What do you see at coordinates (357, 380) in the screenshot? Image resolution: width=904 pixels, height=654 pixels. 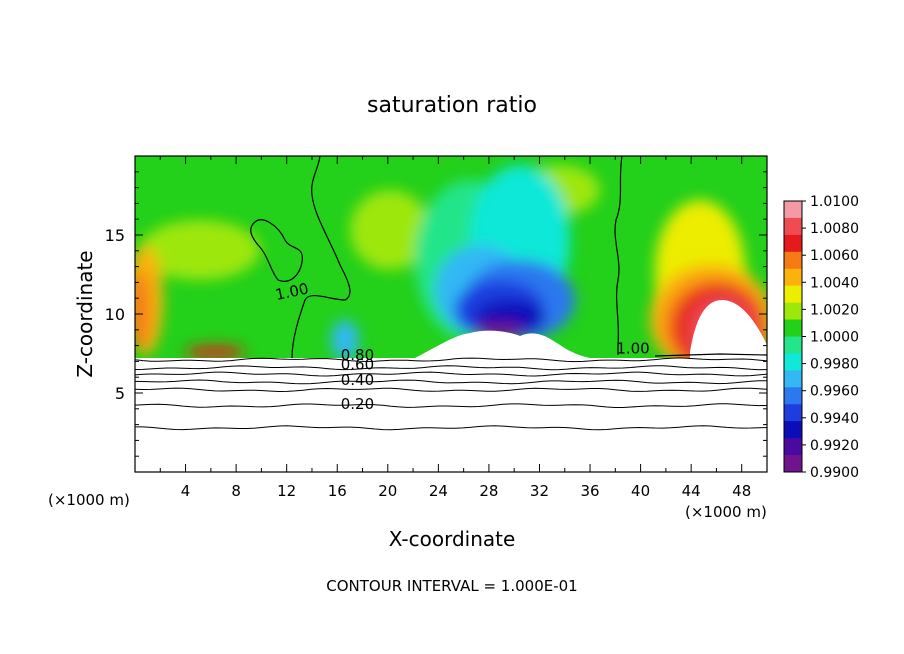 I see `contour-label: 0.40` at bounding box center [357, 380].